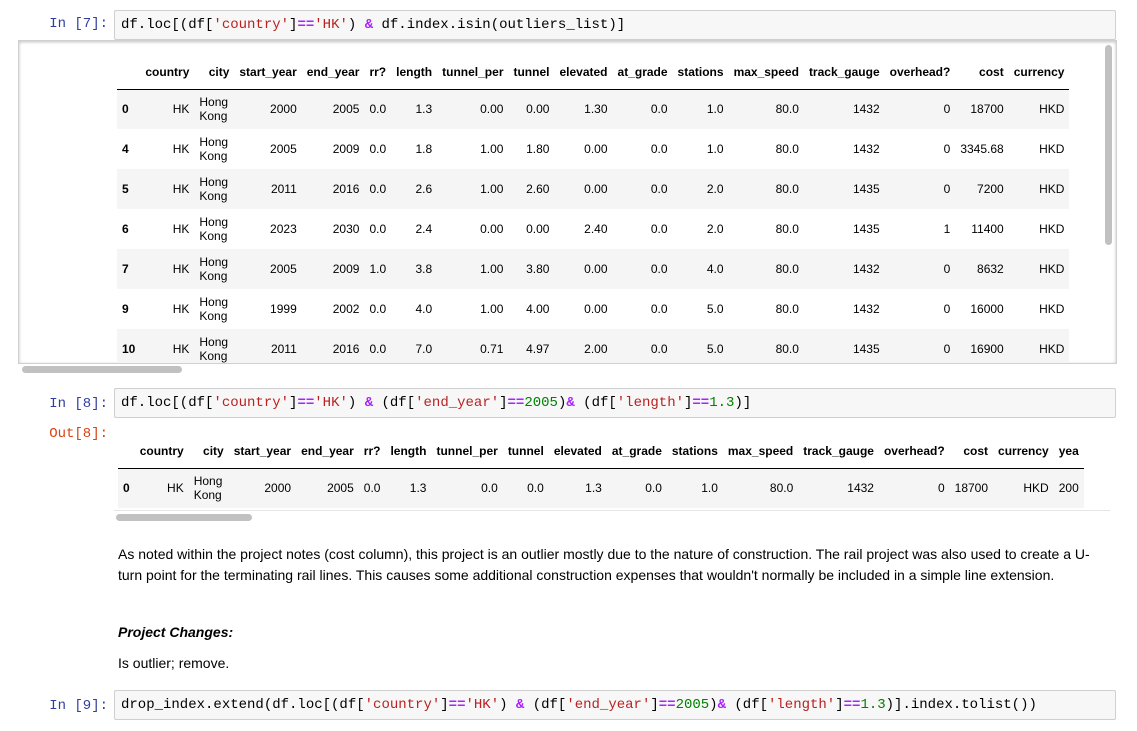  What do you see at coordinates (961, 705) in the screenshot?
I see `code-token: )].index.tolist())` at bounding box center [961, 705].